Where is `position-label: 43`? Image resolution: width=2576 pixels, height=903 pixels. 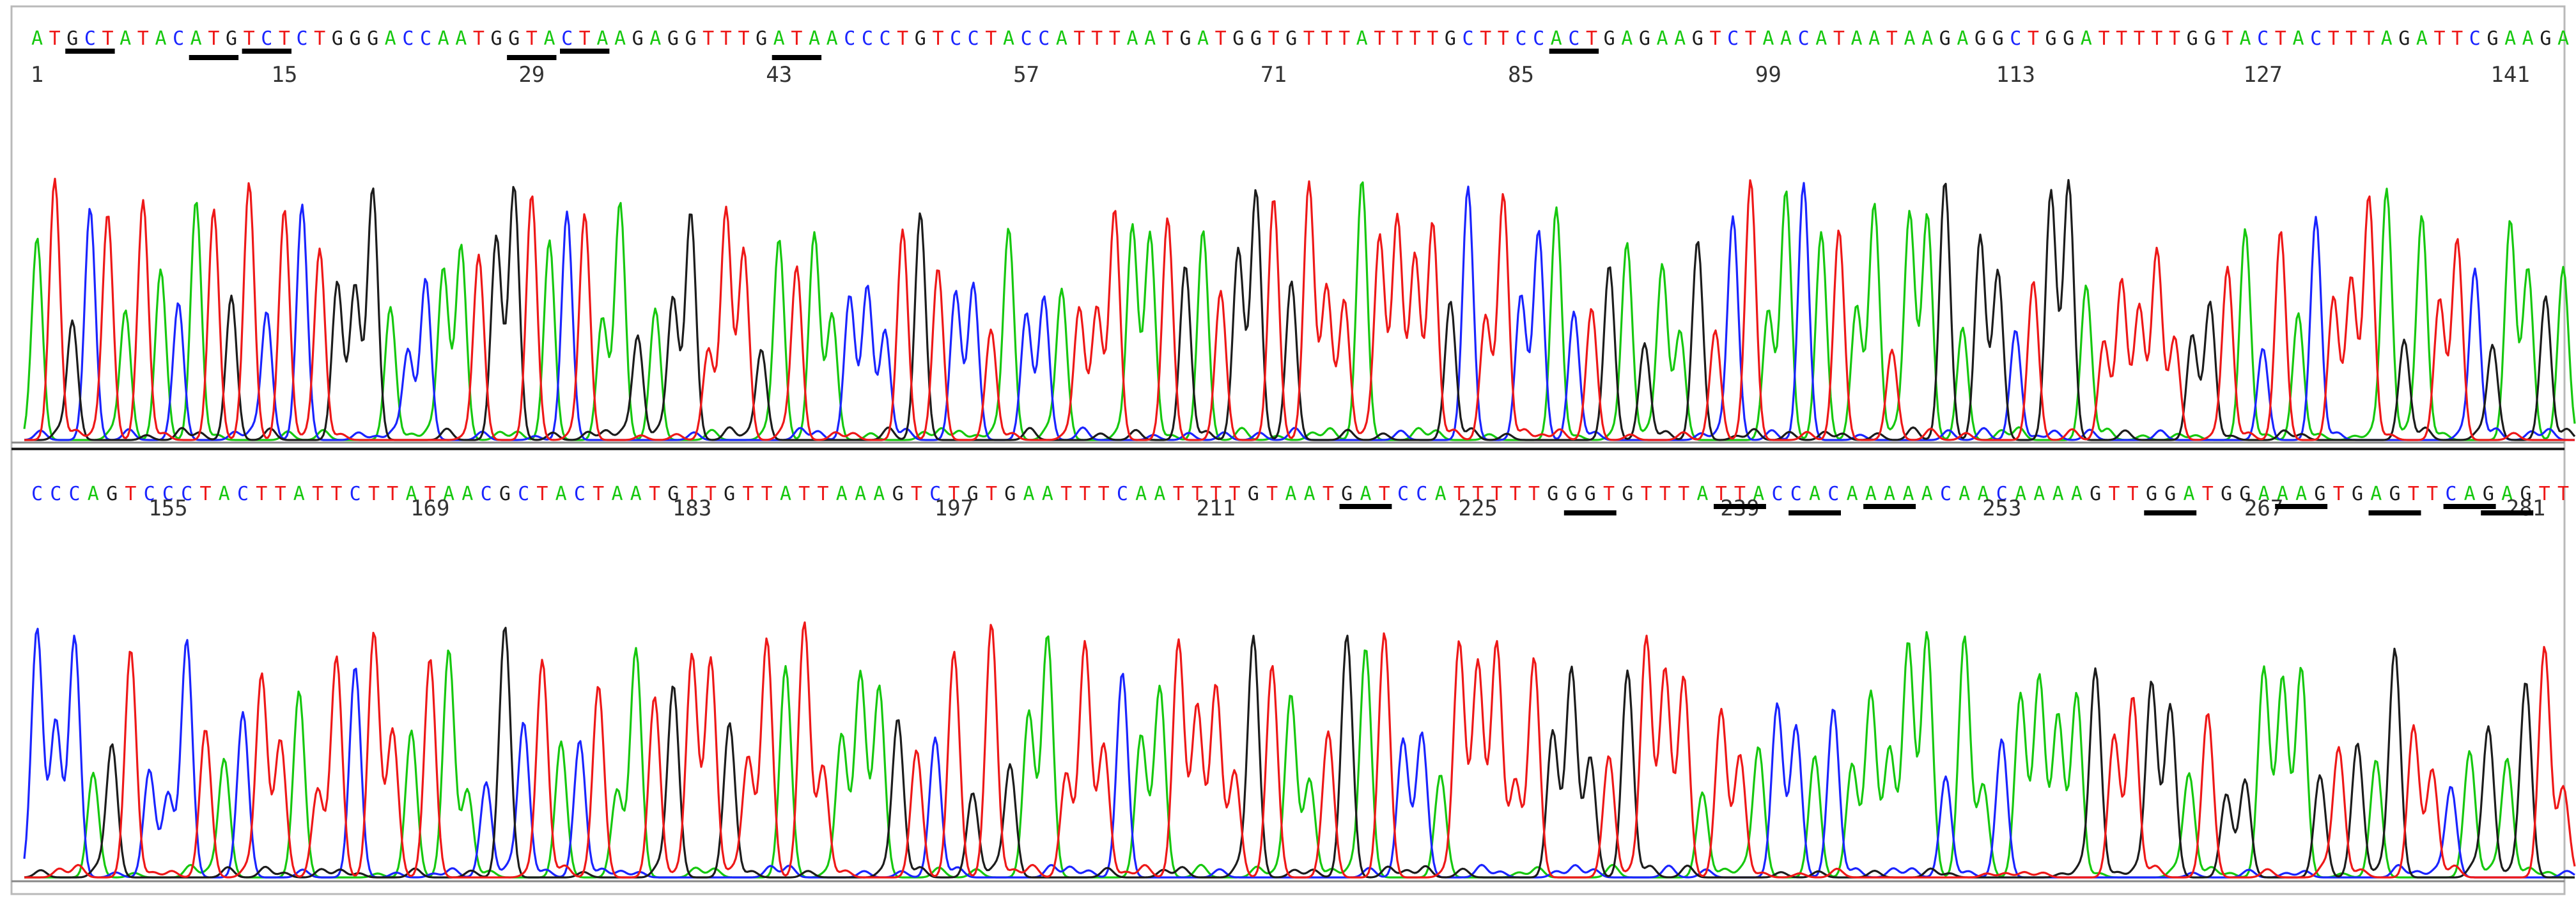 position-label: 43 is located at coordinates (779, 75).